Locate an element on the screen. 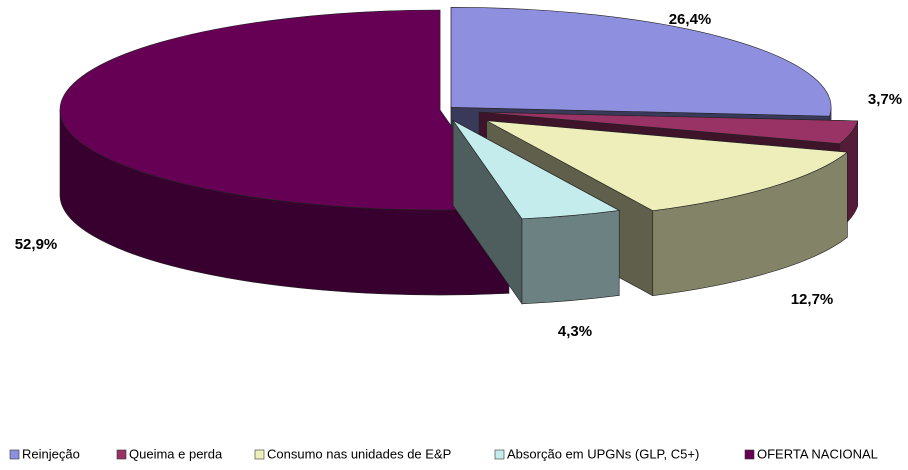 The height and width of the screenshot is (470, 908). value-label: 52,9% is located at coordinates (36, 244).